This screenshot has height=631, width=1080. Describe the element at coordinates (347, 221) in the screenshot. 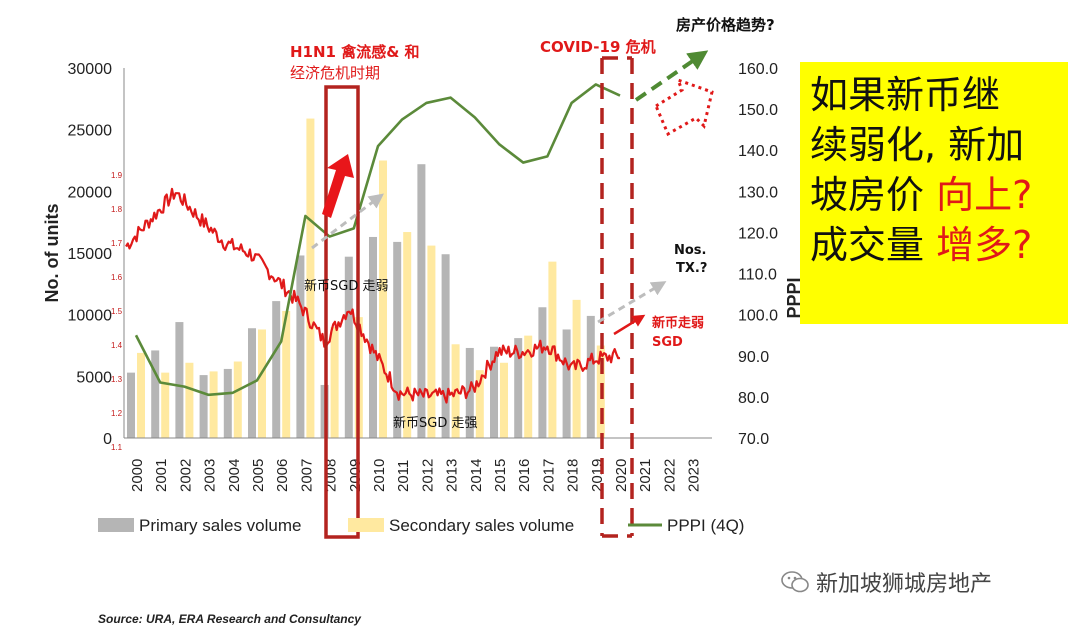

I see `grey-arrow-2009` at that location.